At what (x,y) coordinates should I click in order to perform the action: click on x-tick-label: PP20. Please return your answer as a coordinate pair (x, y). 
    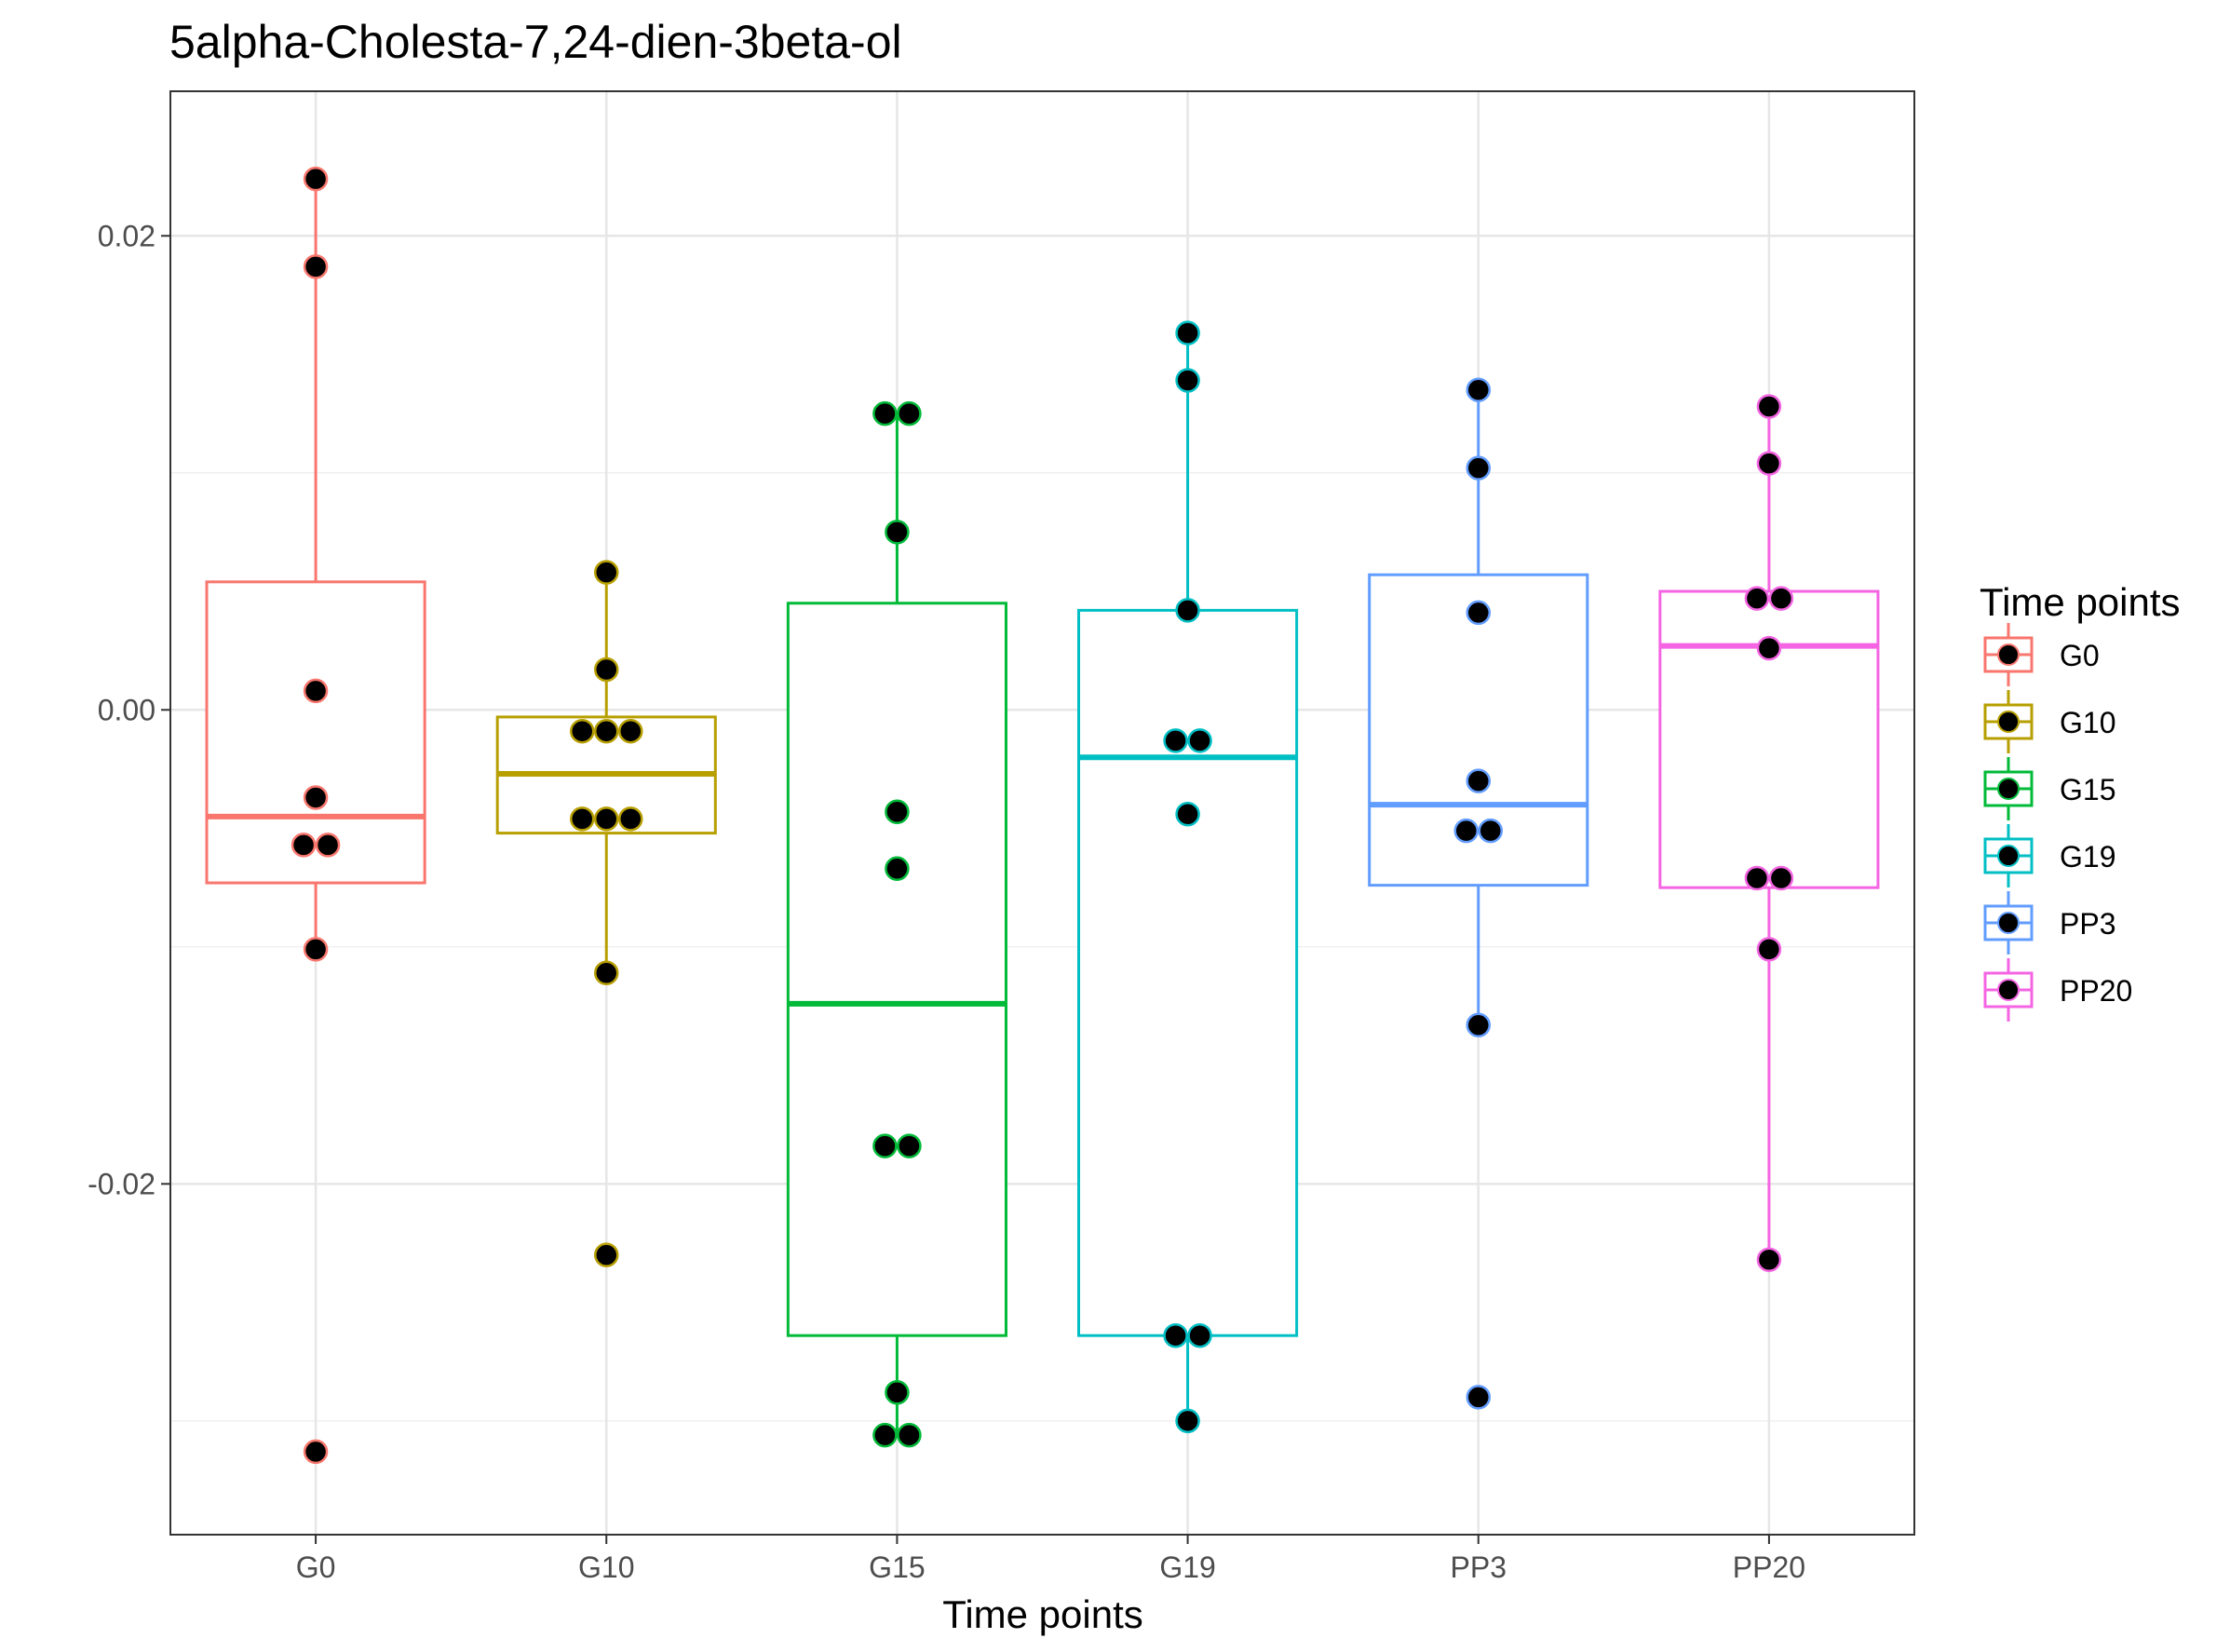
    Looking at the image, I should click on (1769, 1567).